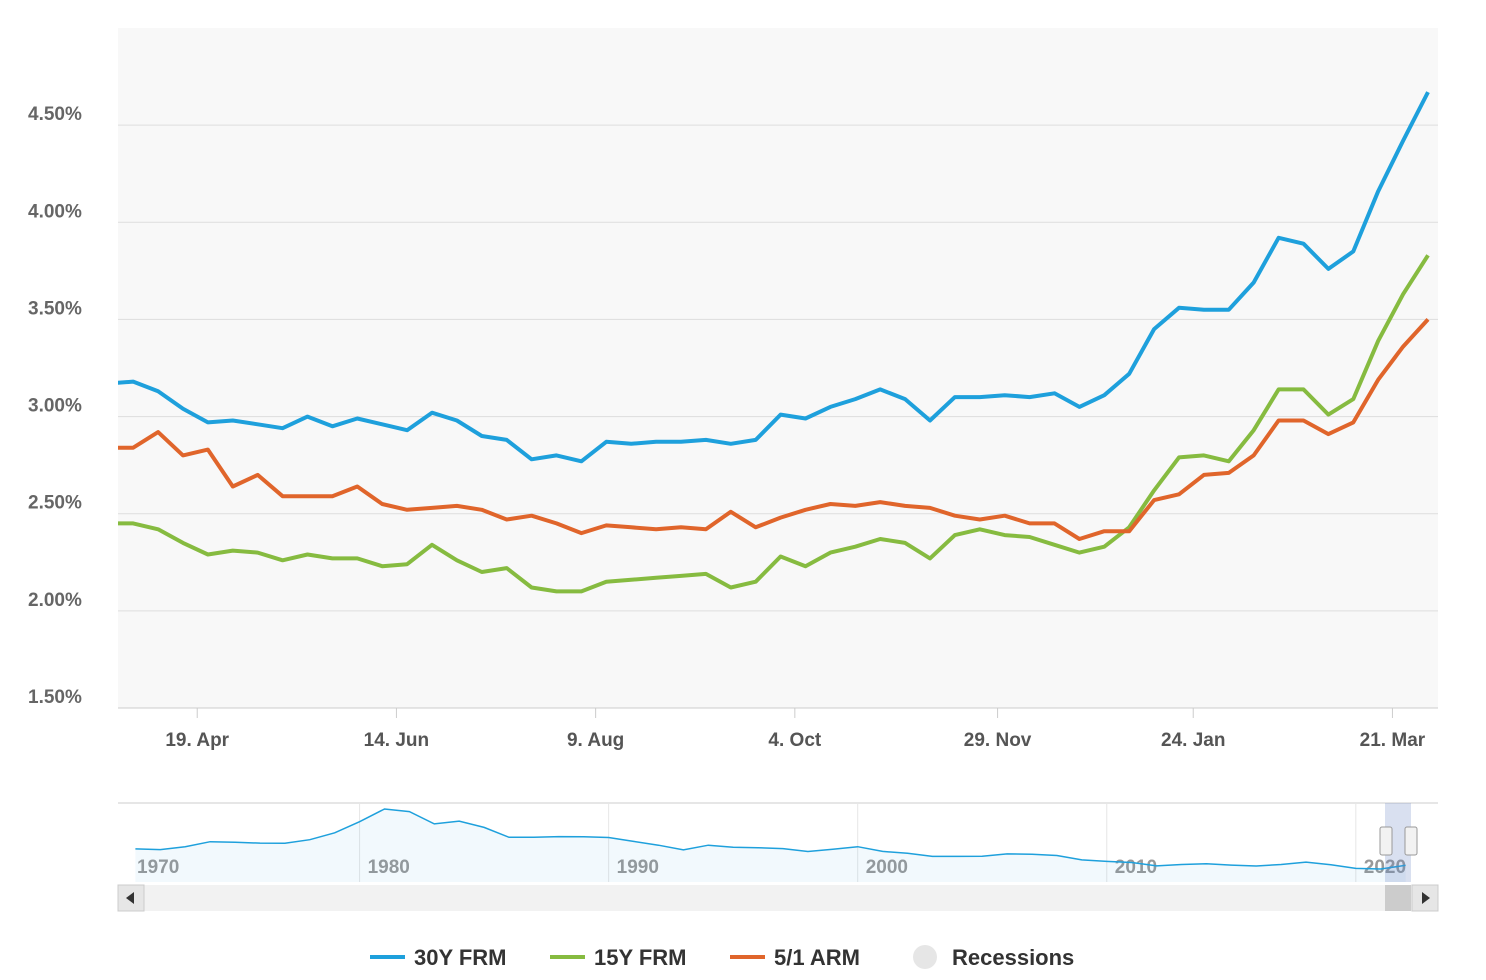 The image size is (1486, 980). Describe the element at coordinates (55, 697) in the screenshot. I see `y-tick-label: 1.50%` at that location.